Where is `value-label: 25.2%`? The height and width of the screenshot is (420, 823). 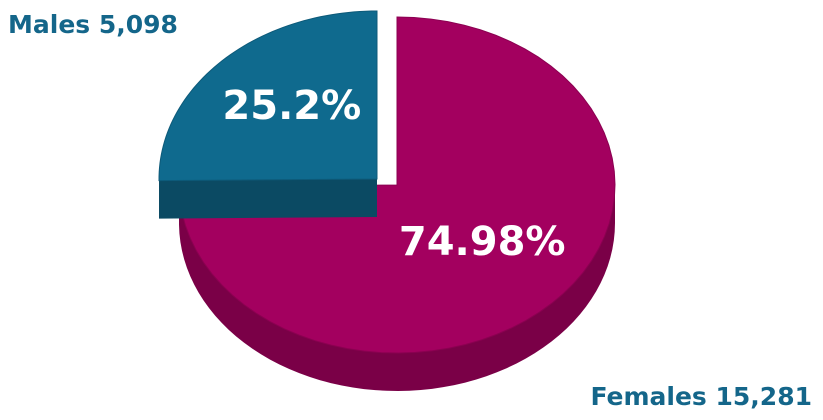
value-label: 25.2% is located at coordinates (291, 106).